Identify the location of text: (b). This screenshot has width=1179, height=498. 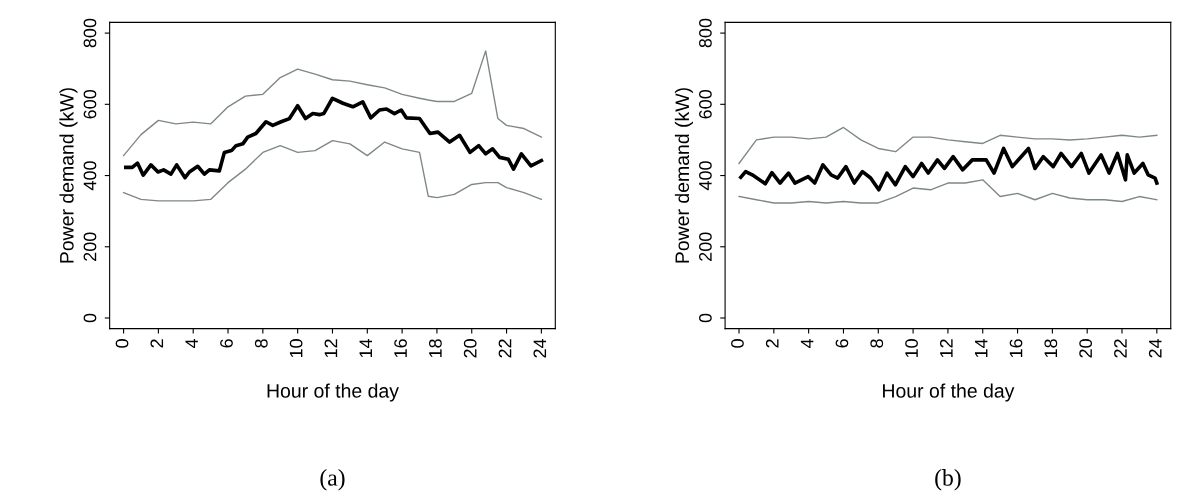
(948, 480).